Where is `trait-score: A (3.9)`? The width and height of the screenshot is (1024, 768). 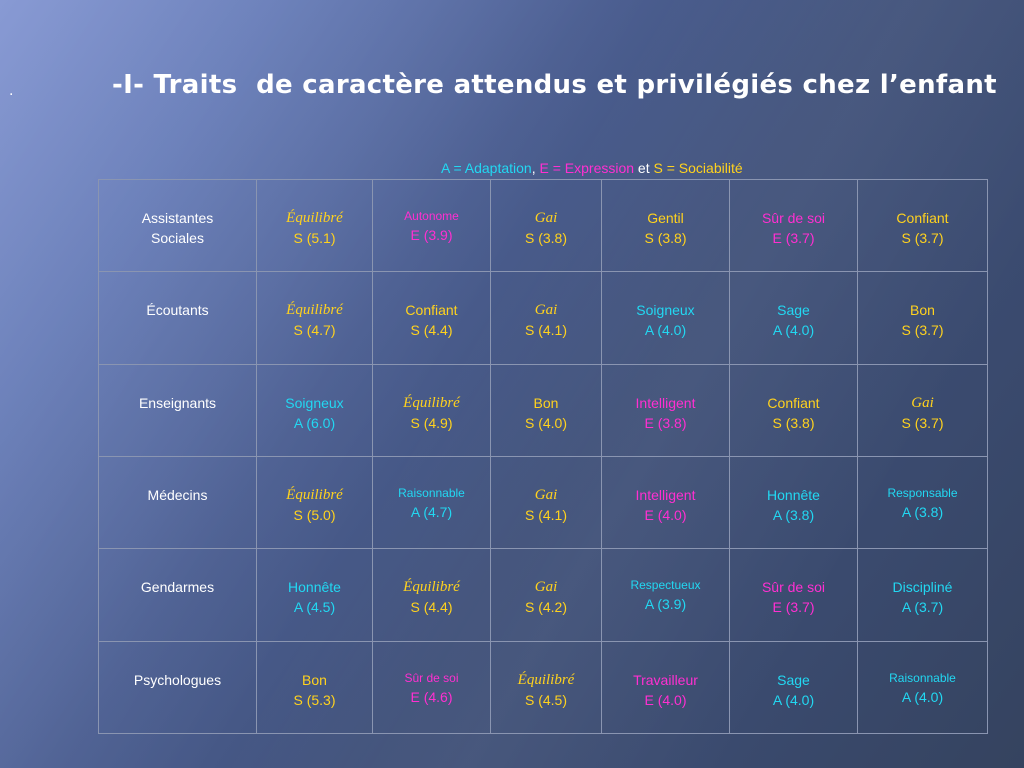
trait-score: A (3.9) is located at coordinates (665, 604).